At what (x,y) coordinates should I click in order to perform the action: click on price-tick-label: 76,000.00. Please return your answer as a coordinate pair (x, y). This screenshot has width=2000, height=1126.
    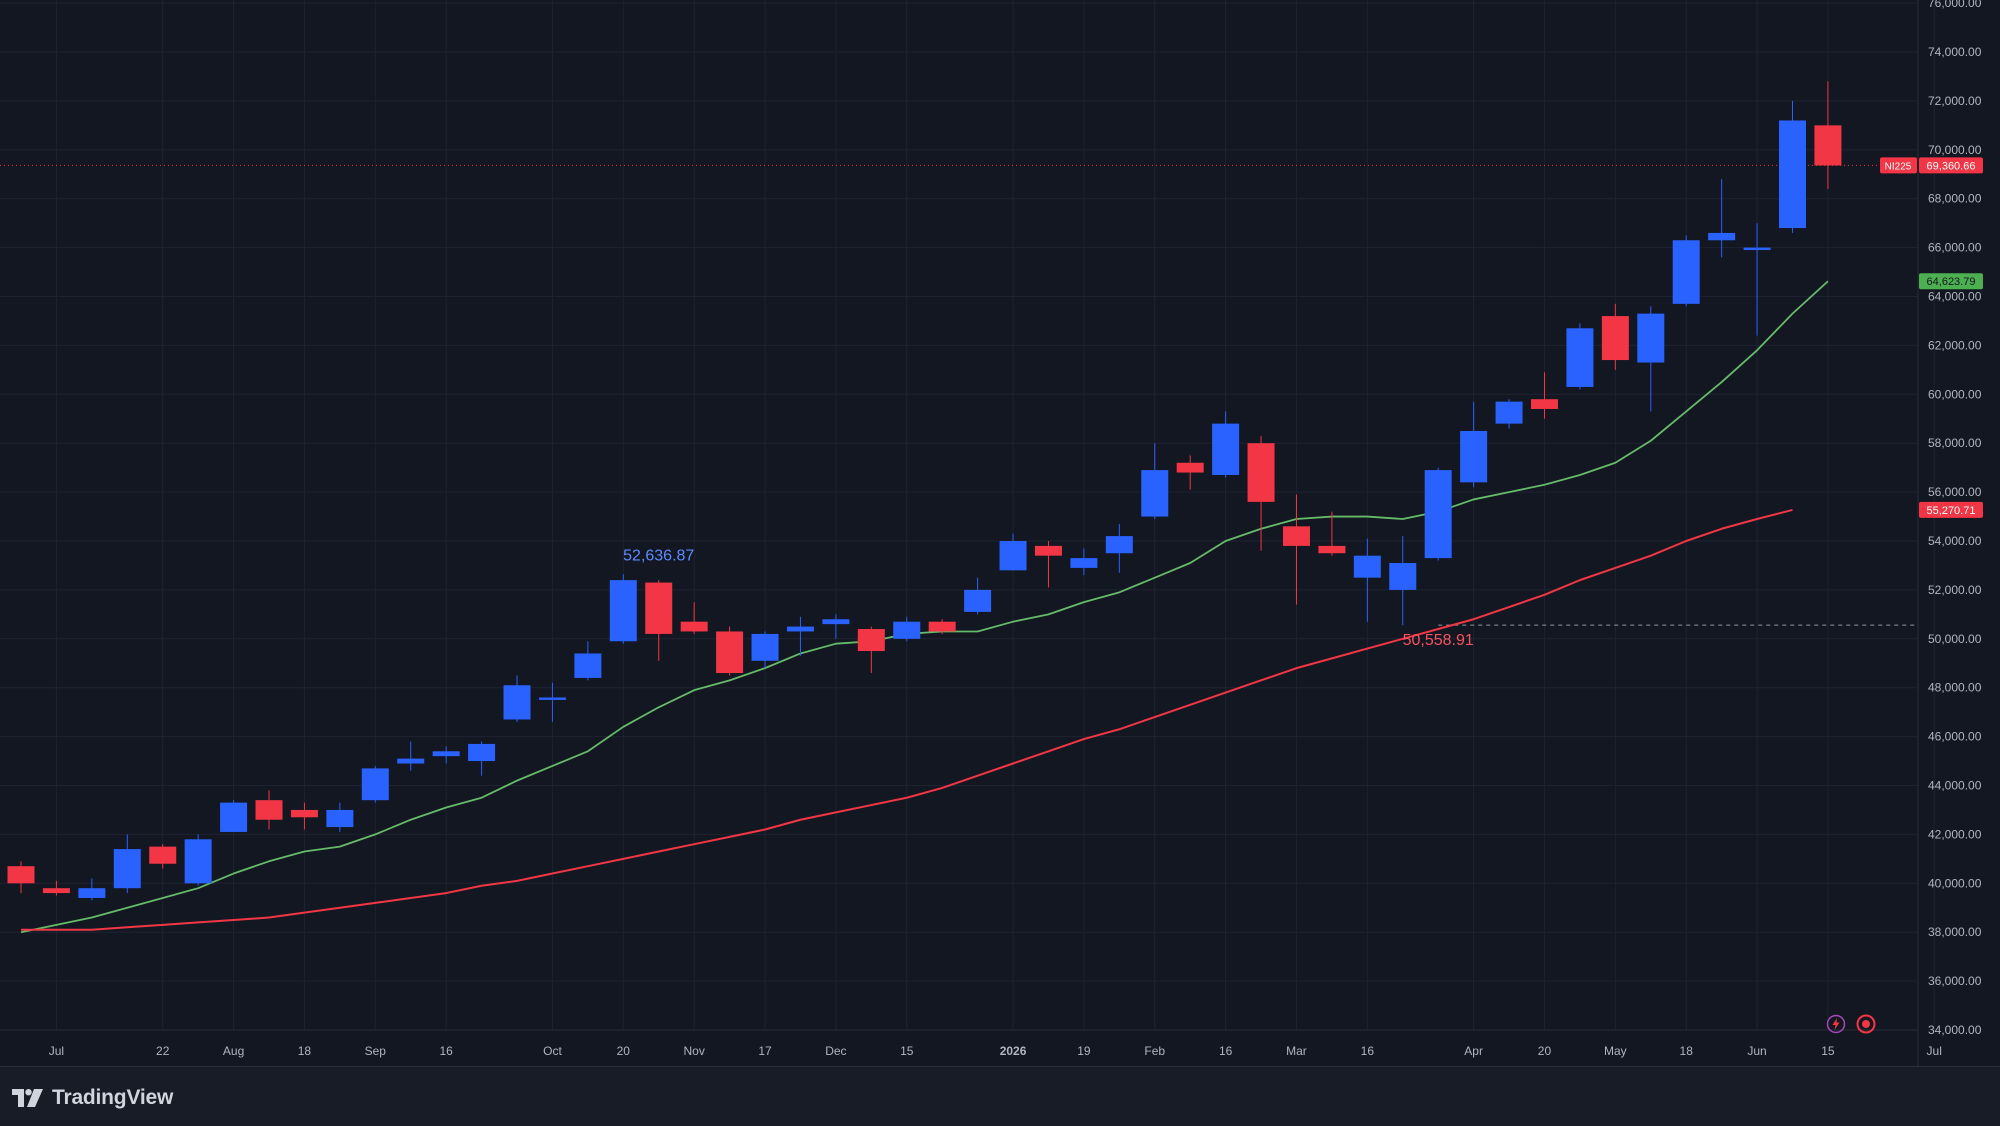
    Looking at the image, I should click on (1955, 5).